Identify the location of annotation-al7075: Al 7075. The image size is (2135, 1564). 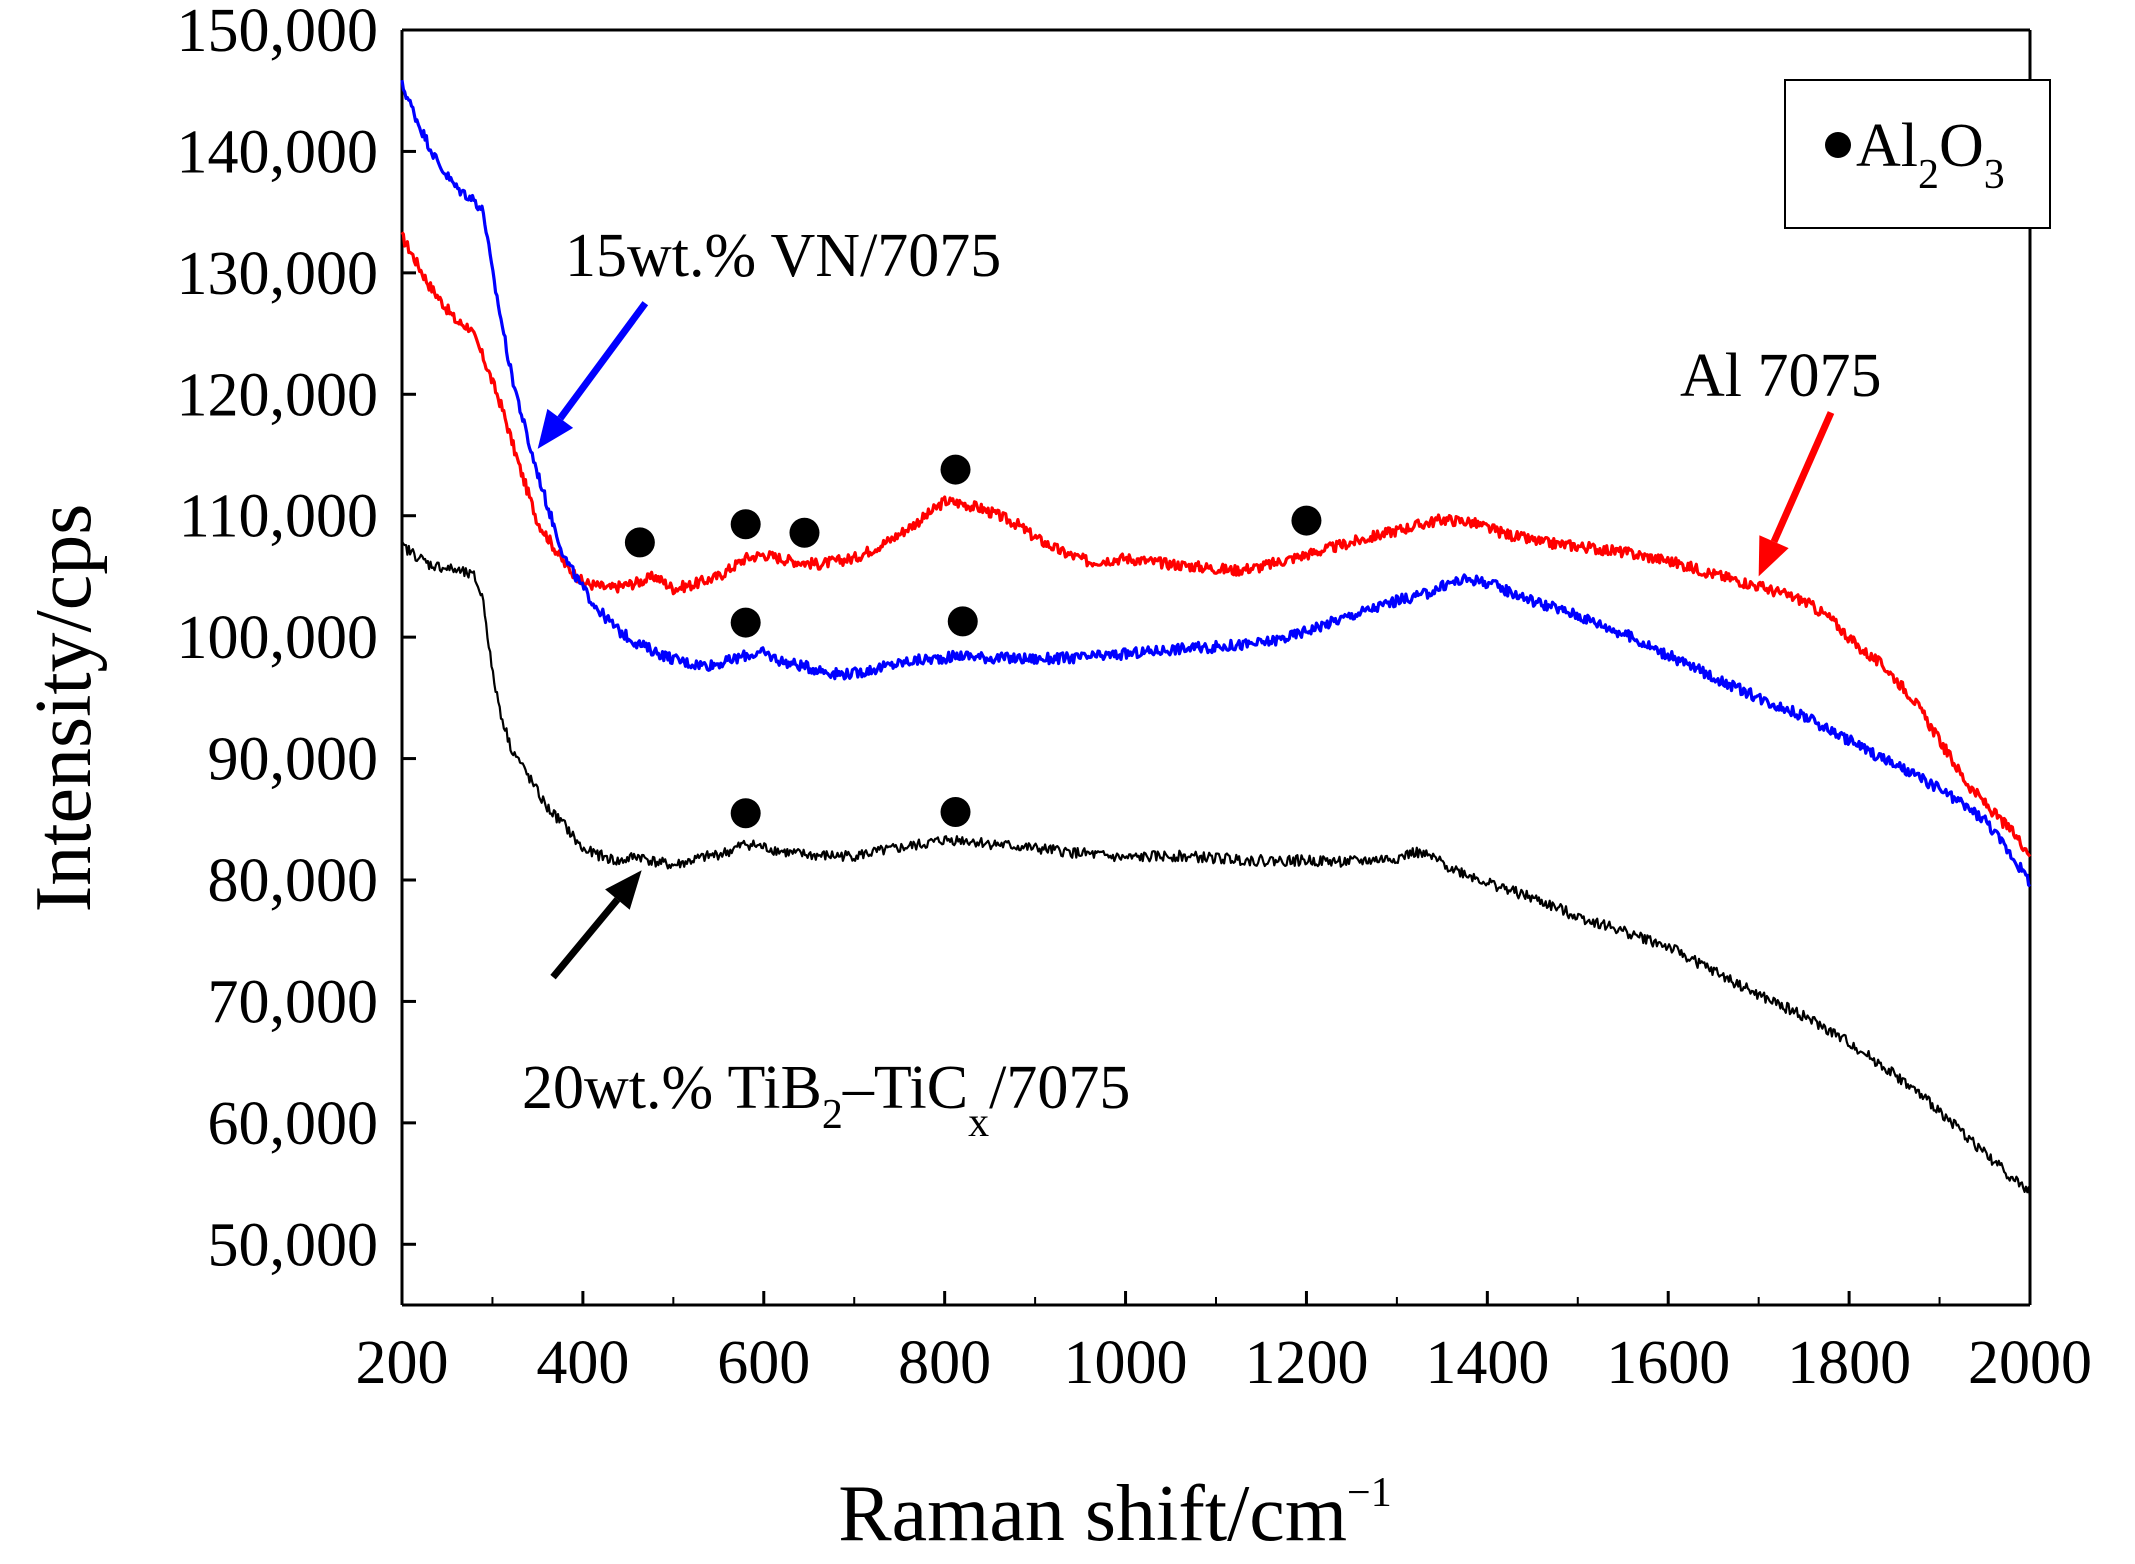
(1781, 376).